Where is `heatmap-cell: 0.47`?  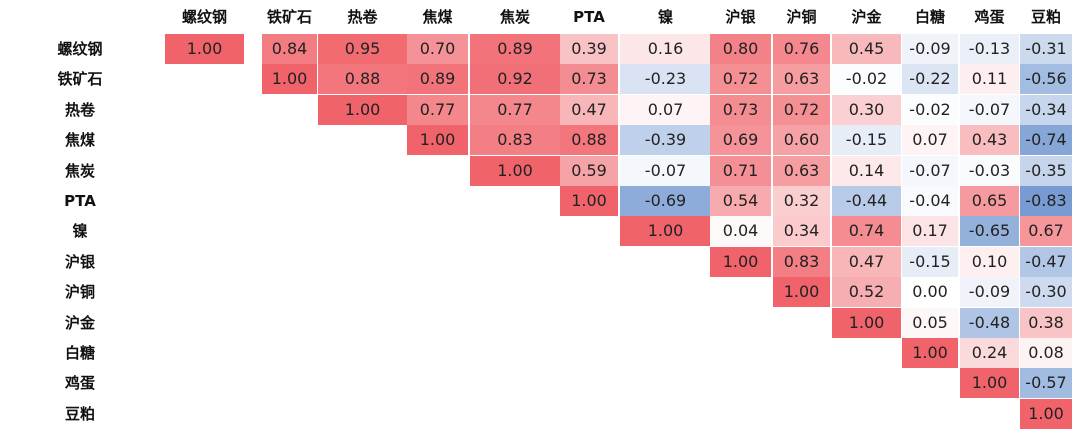 heatmap-cell: 0.47 is located at coordinates (589, 110).